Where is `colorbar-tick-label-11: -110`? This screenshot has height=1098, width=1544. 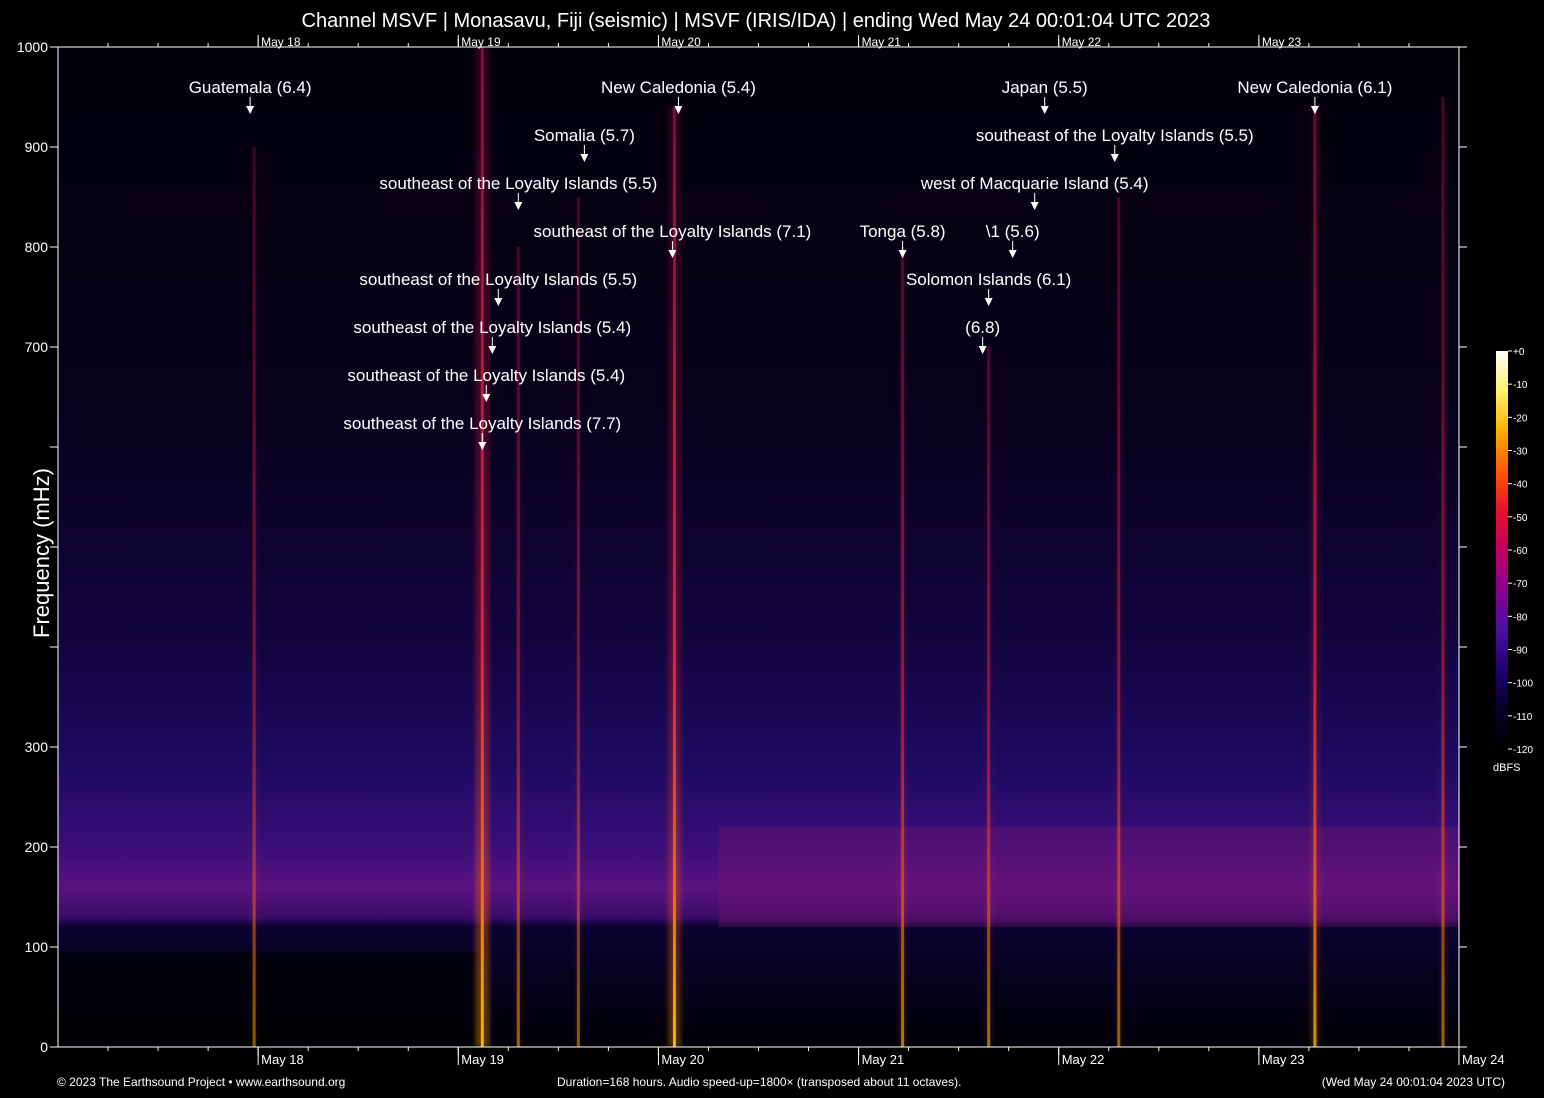
colorbar-tick-label-11: -110 is located at coordinates (1523, 717).